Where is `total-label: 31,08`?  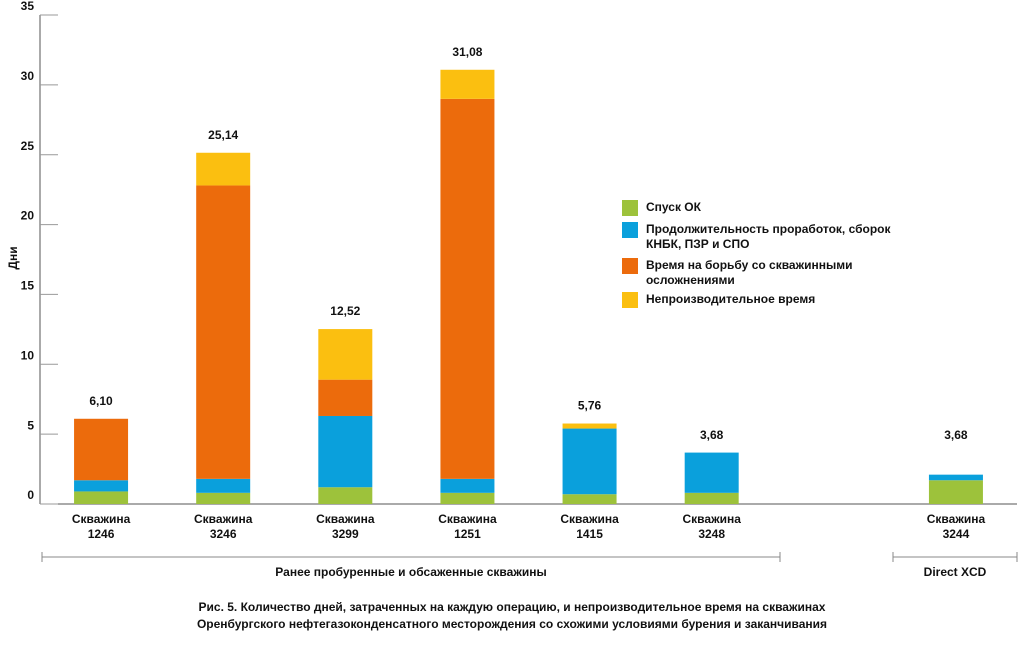
total-label: 31,08 is located at coordinates (467, 52).